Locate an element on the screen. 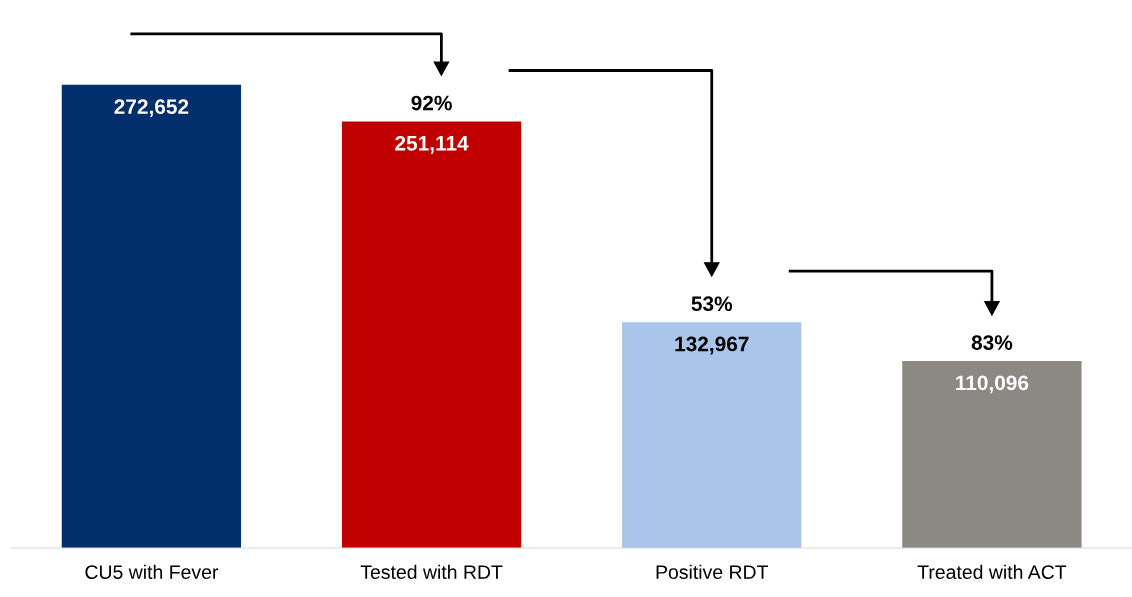 The width and height of the screenshot is (1132, 597). x-tick-label: Tested with RDT is located at coordinates (431, 571).